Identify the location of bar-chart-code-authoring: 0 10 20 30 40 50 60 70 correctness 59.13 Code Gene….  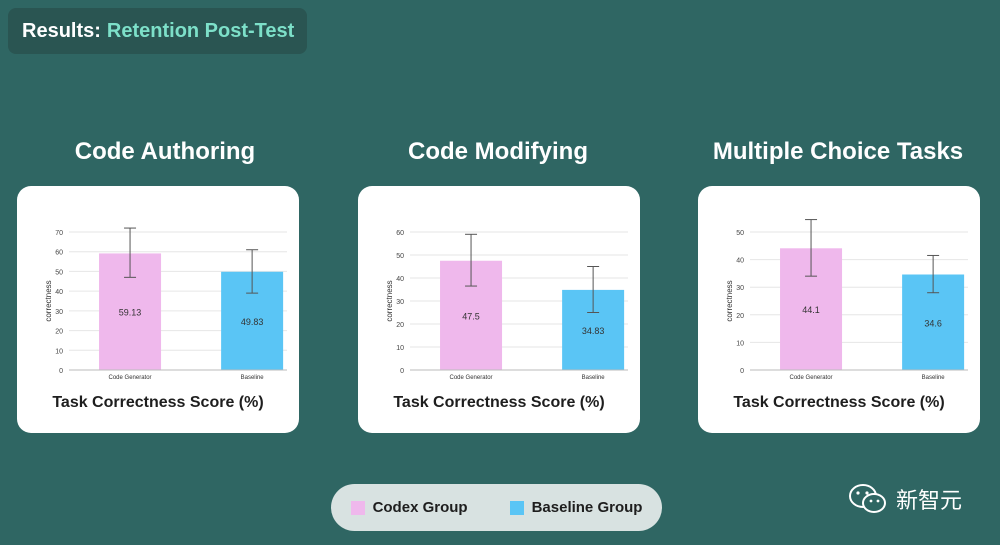
(165, 304).